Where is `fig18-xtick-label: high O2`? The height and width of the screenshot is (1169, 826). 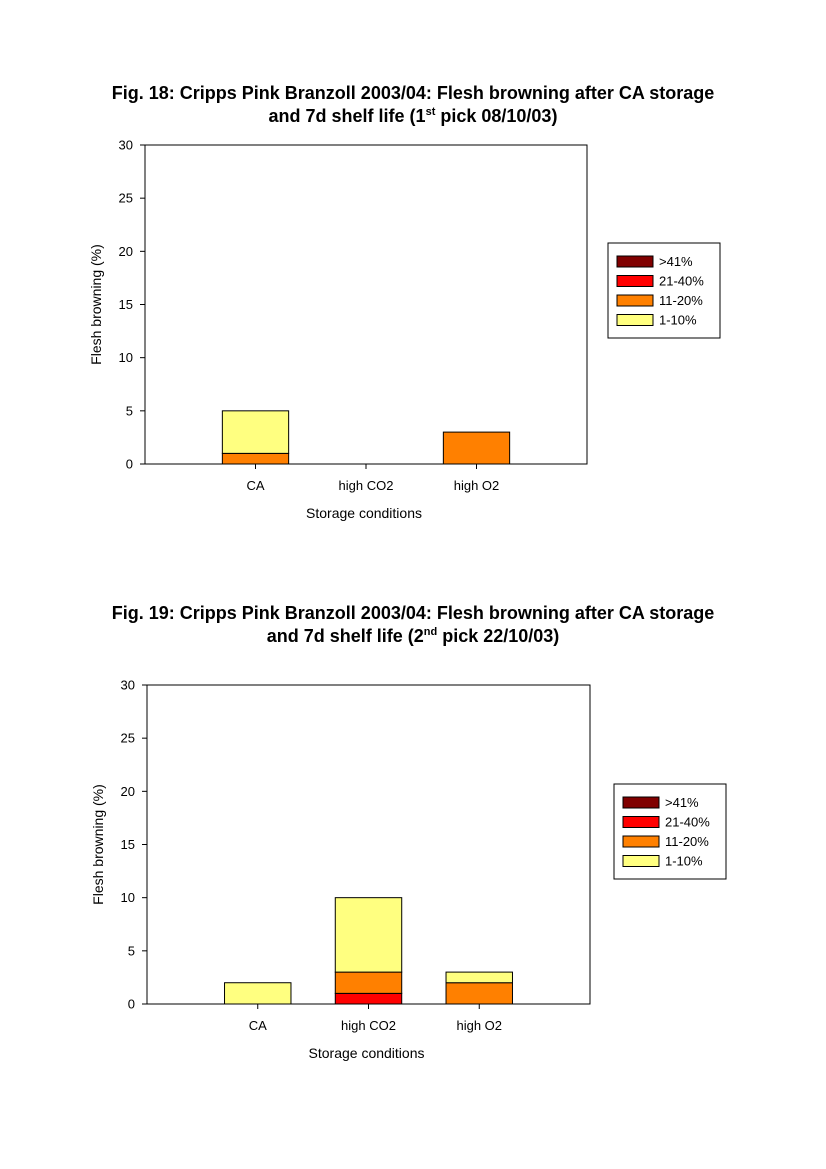 fig18-xtick-label: high O2 is located at coordinates (477, 485).